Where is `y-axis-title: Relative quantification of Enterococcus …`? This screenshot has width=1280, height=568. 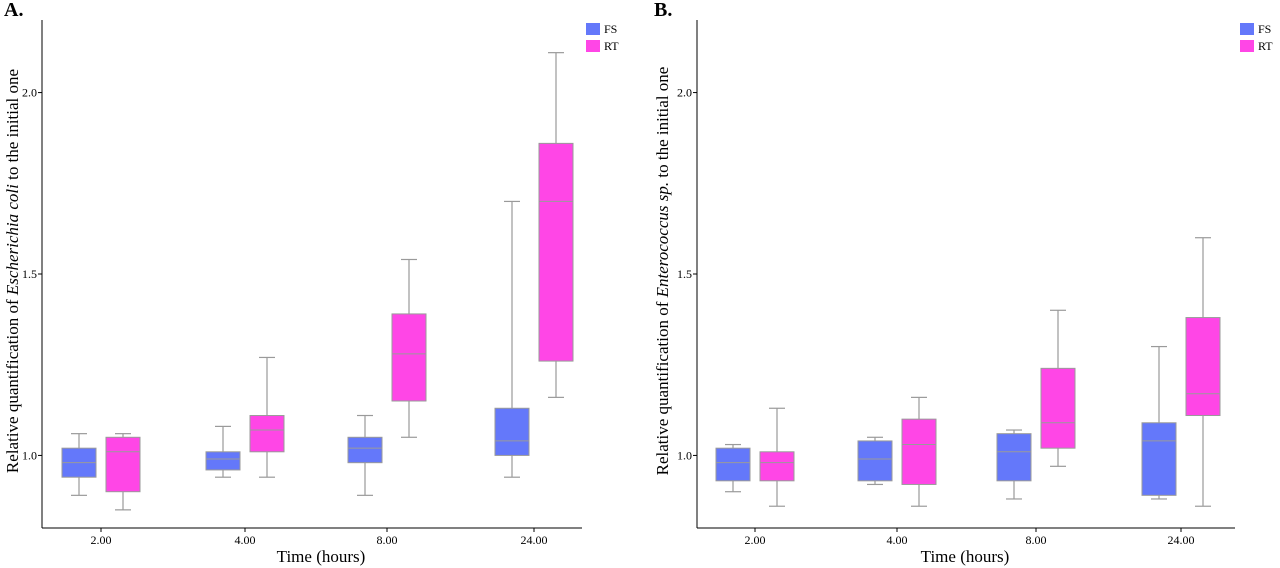 y-axis-title: Relative quantification of Enterococcus … is located at coordinates (662, 271).